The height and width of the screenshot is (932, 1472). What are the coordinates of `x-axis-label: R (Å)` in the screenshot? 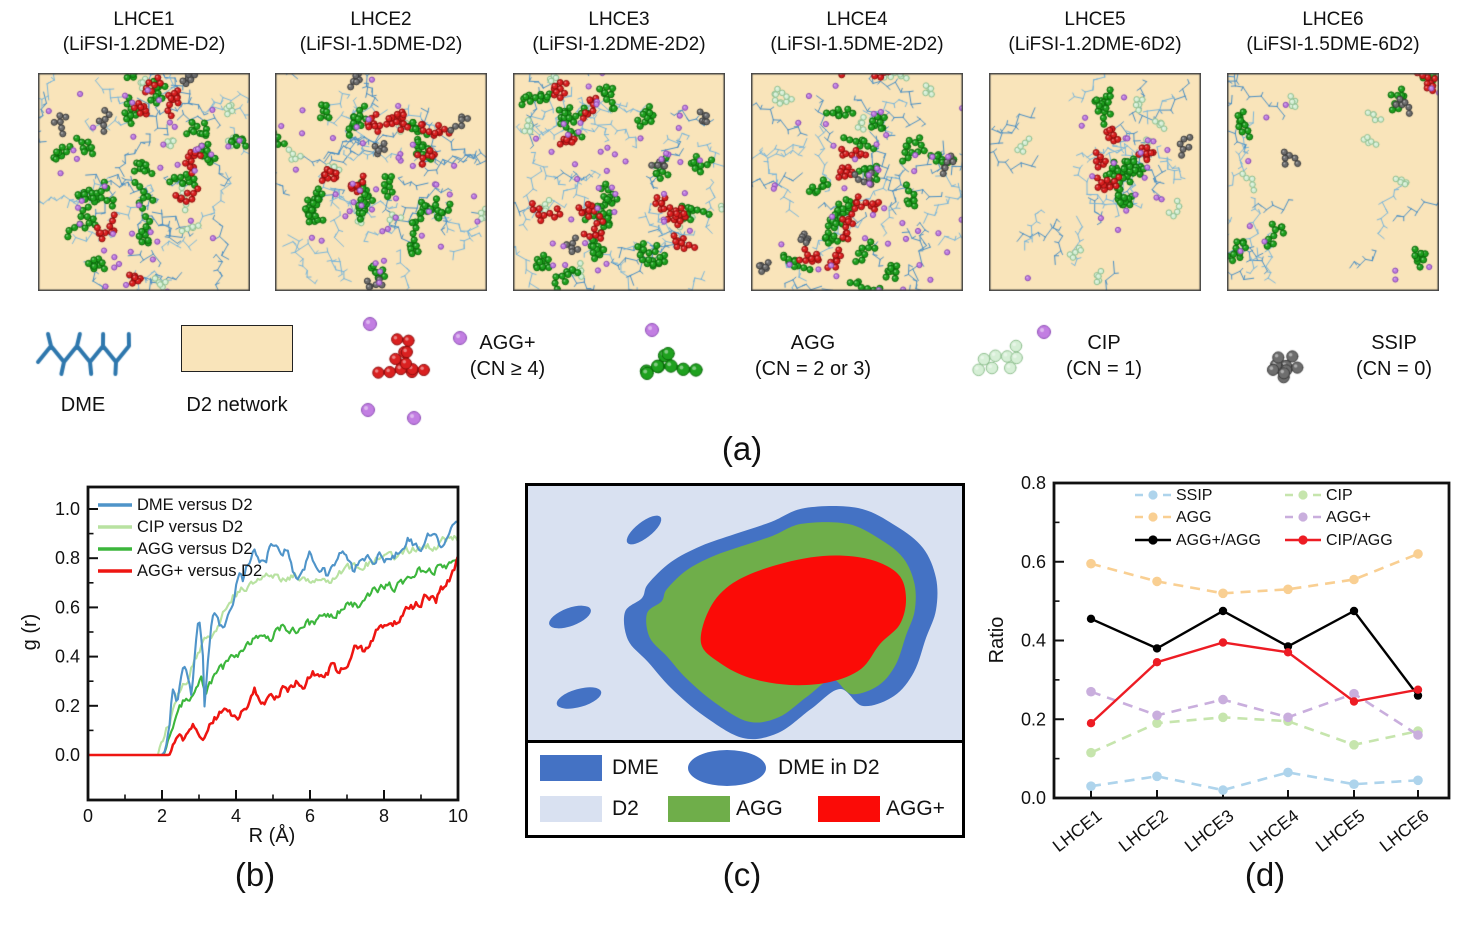 It's located at (272, 835).